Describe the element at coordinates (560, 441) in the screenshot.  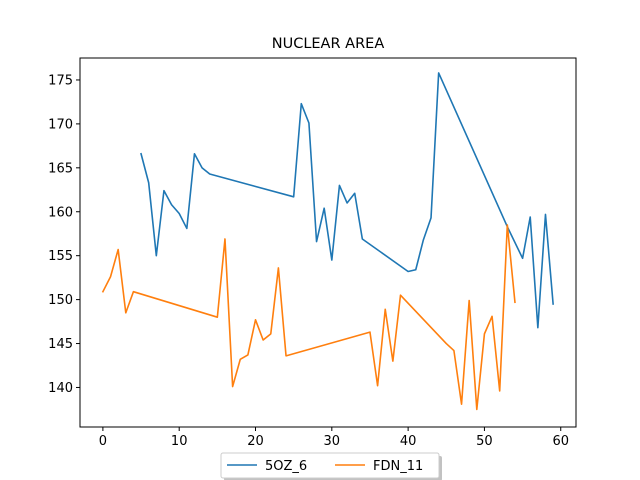
I see `x-tick-label: 60` at that location.